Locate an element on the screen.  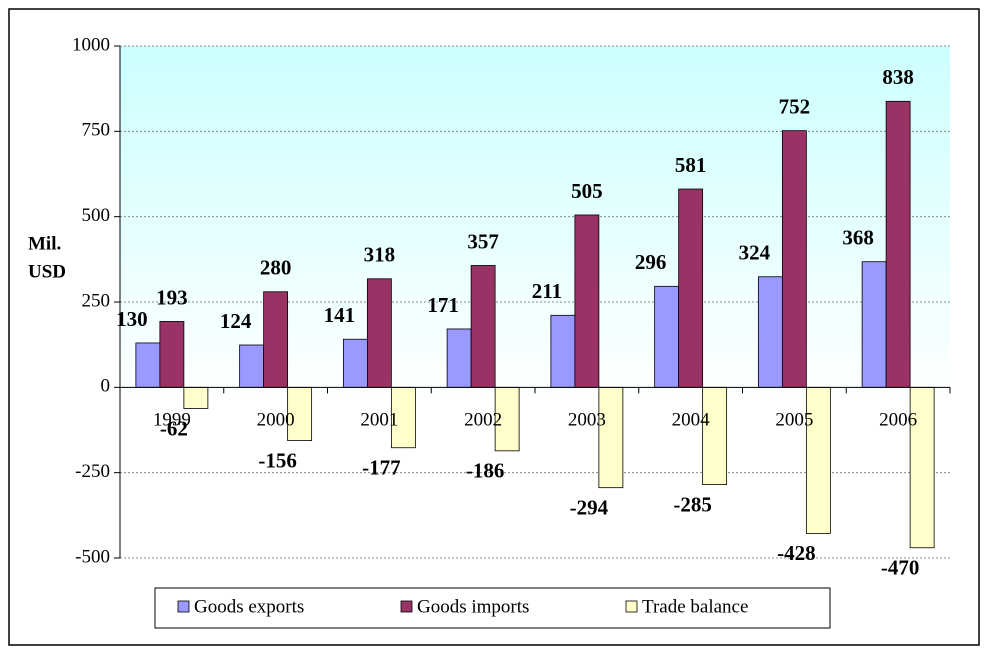
value-label: 357 is located at coordinates (483, 241).